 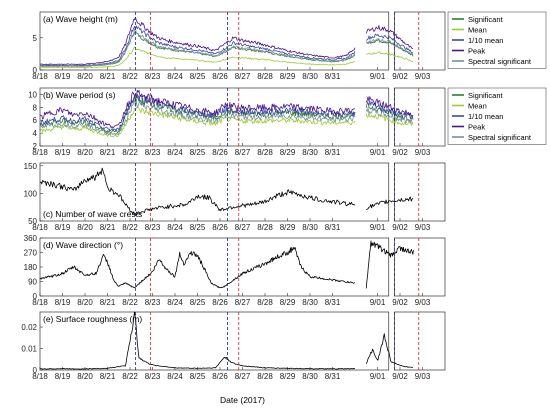 What do you see at coordinates (130, 302) in the screenshot?
I see `panel-d-xtick-label: 8/22` at bounding box center [130, 302].